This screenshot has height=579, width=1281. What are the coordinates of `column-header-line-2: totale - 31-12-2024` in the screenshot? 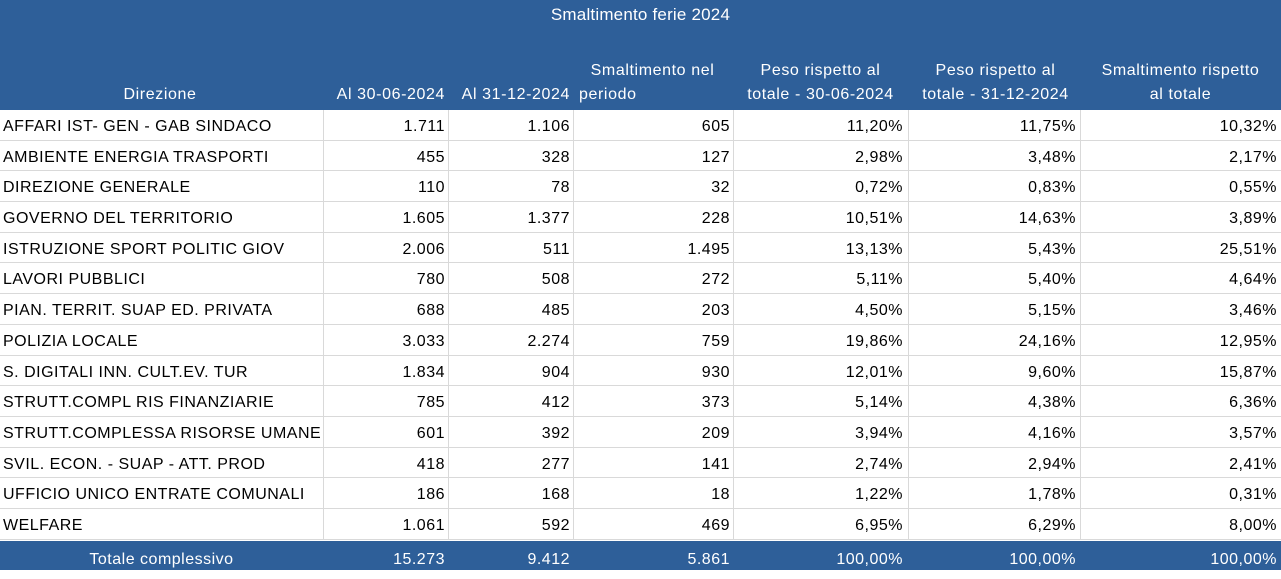 It's located at (995, 94).